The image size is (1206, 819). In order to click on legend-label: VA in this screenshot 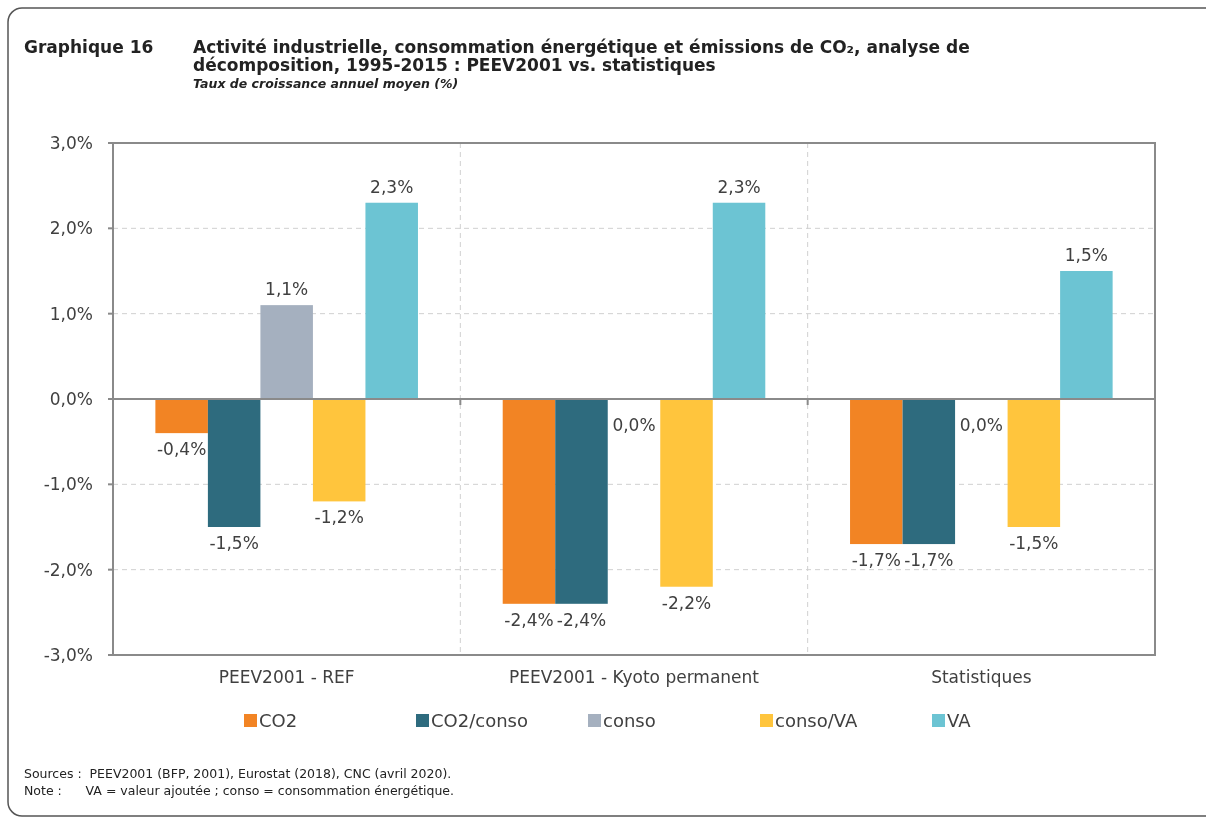, I will do `click(959, 720)`.